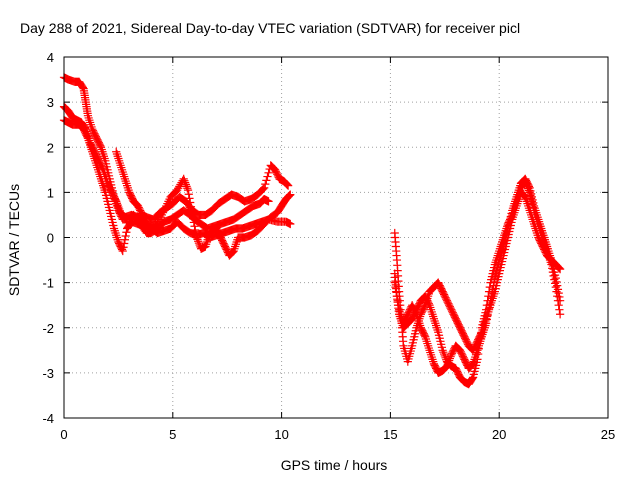 The width and height of the screenshot is (640, 480). What do you see at coordinates (50, 192) in the screenshot?
I see `y-tick-label: 1` at bounding box center [50, 192].